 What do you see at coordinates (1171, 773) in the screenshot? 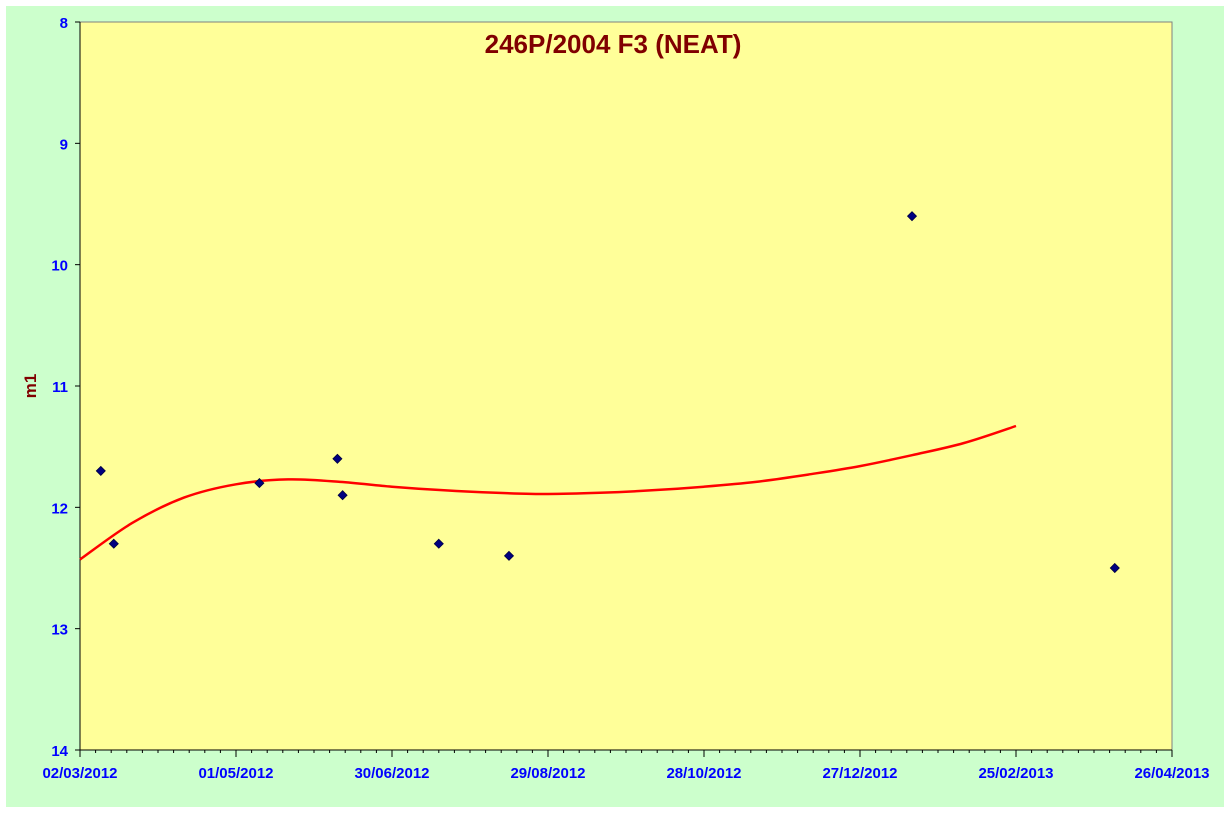
I see `x-tick-label: 26/04/2013` at bounding box center [1171, 773].